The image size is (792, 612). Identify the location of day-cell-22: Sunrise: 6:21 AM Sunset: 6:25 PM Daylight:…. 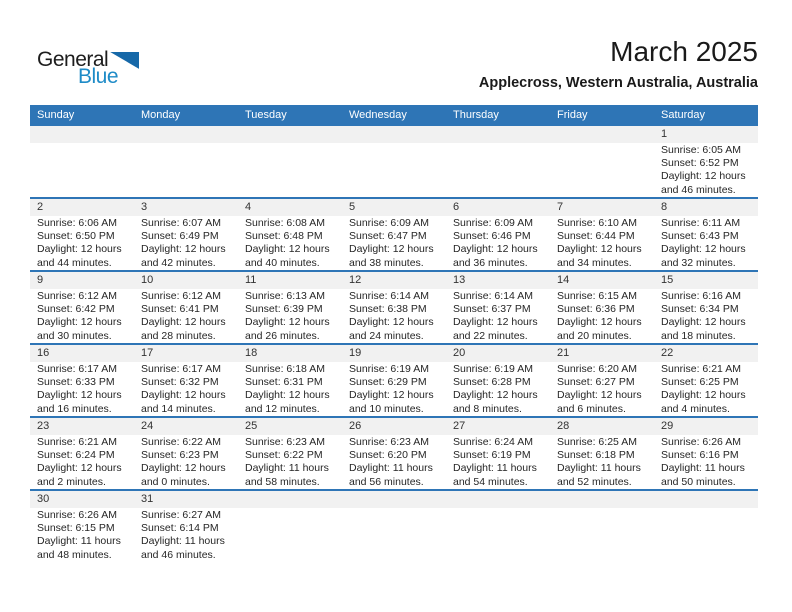
(706, 389).